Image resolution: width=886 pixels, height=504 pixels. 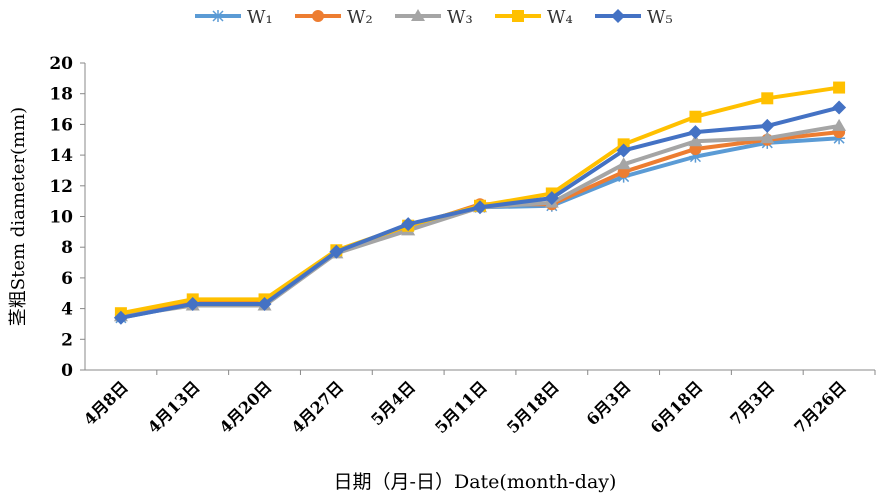 What do you see at coordinates (61, 64) in the screenshot?
I see `y-tick-label: 20` at bounding box center [61, 64].